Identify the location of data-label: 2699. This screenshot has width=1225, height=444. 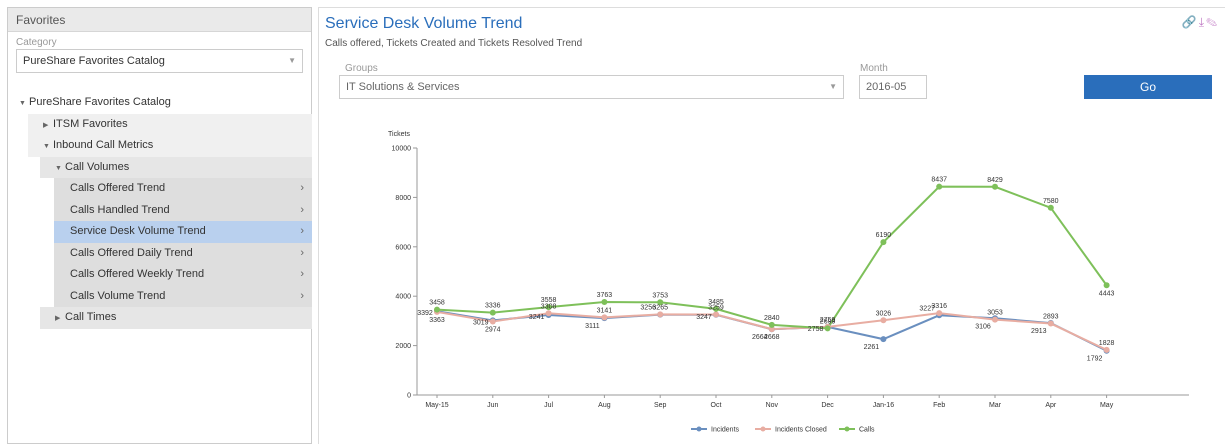
(828, 321).